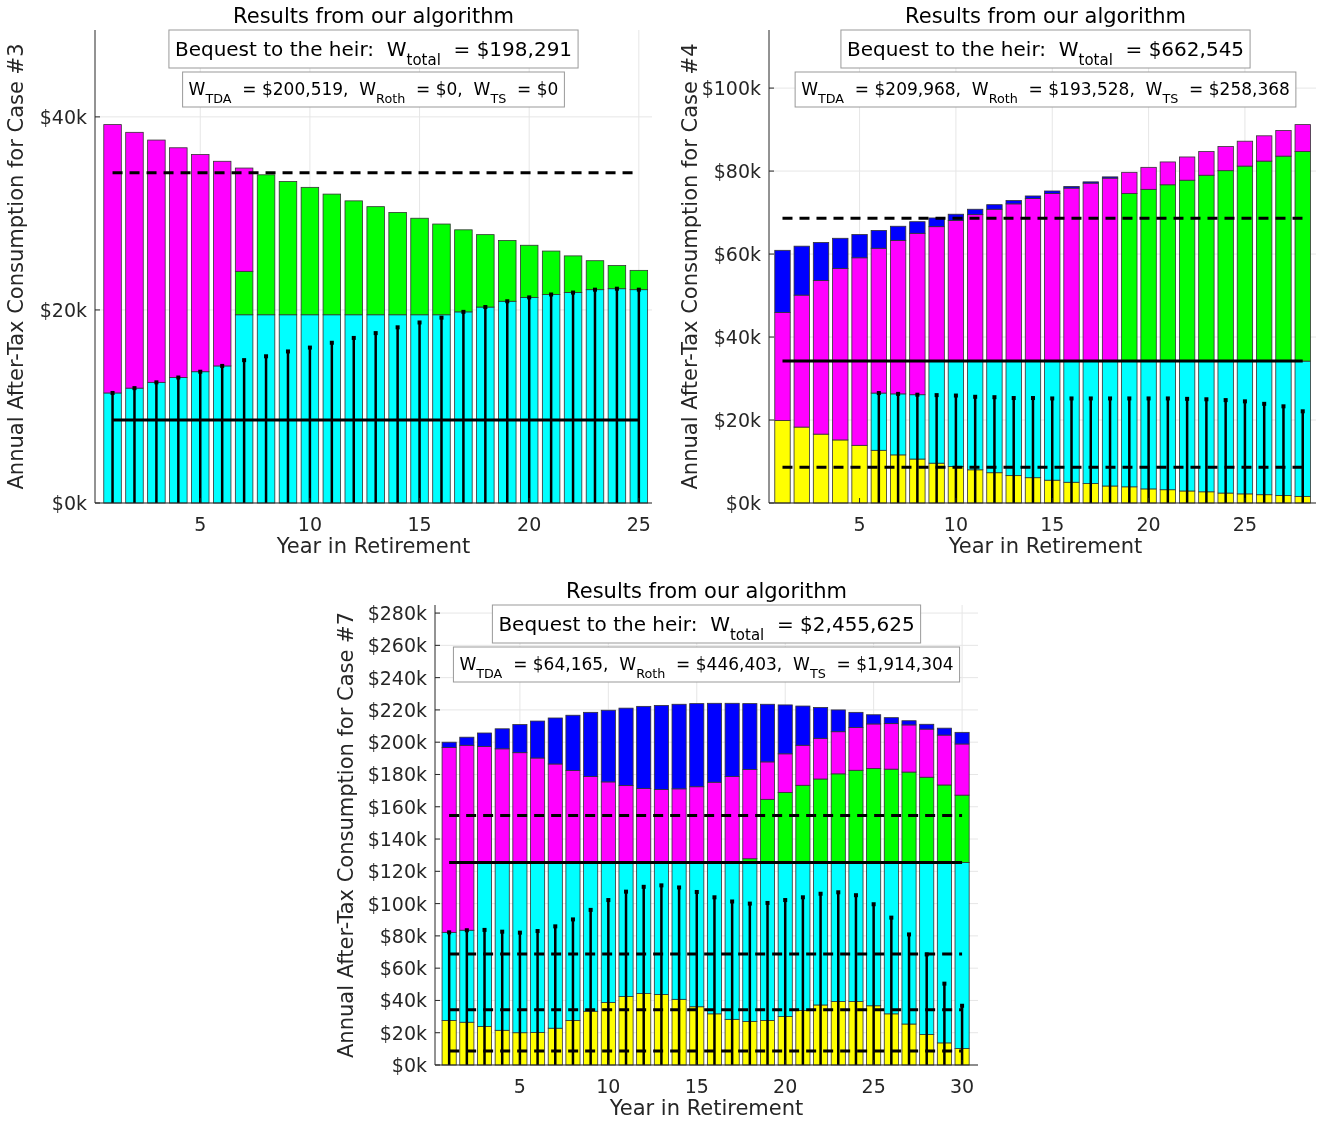  What do you see at coordinates (731, 88) in the screenshot?
I see `y-tick-label: $100k` at bounding box center [731, 88].